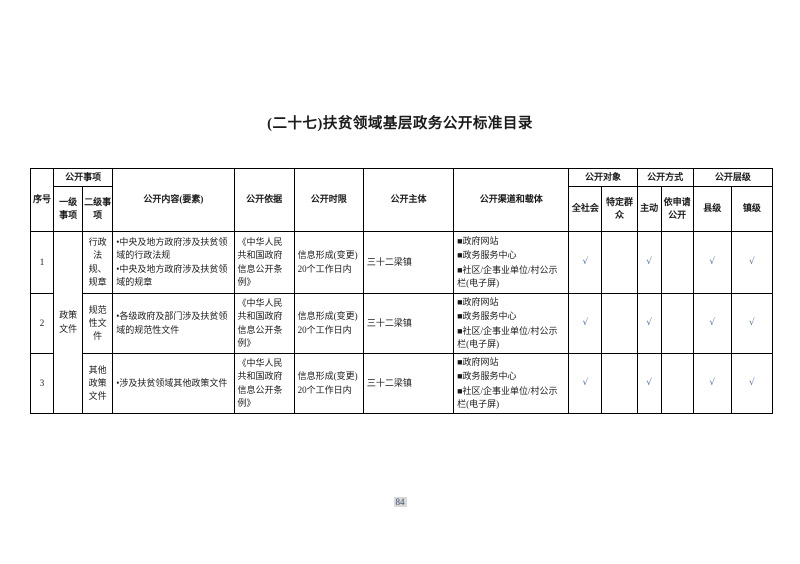 Image resolution: width=800 pixels, height=564 pixels. Describe the element at coordinates (649, 209) in the screenshot. I see `header-active: 主动` at that location.